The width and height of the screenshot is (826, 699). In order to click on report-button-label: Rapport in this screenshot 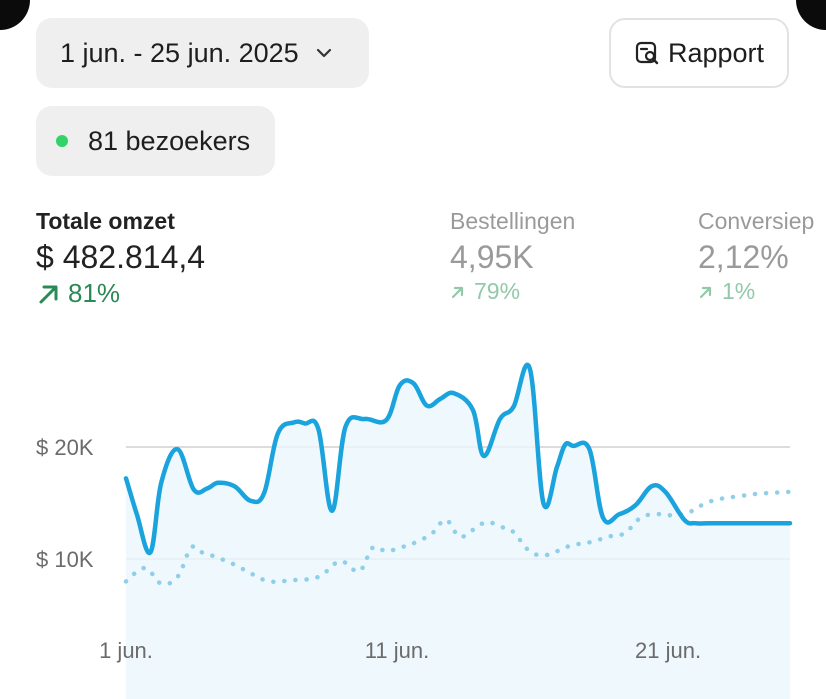, I will do `click(716, 52)`.